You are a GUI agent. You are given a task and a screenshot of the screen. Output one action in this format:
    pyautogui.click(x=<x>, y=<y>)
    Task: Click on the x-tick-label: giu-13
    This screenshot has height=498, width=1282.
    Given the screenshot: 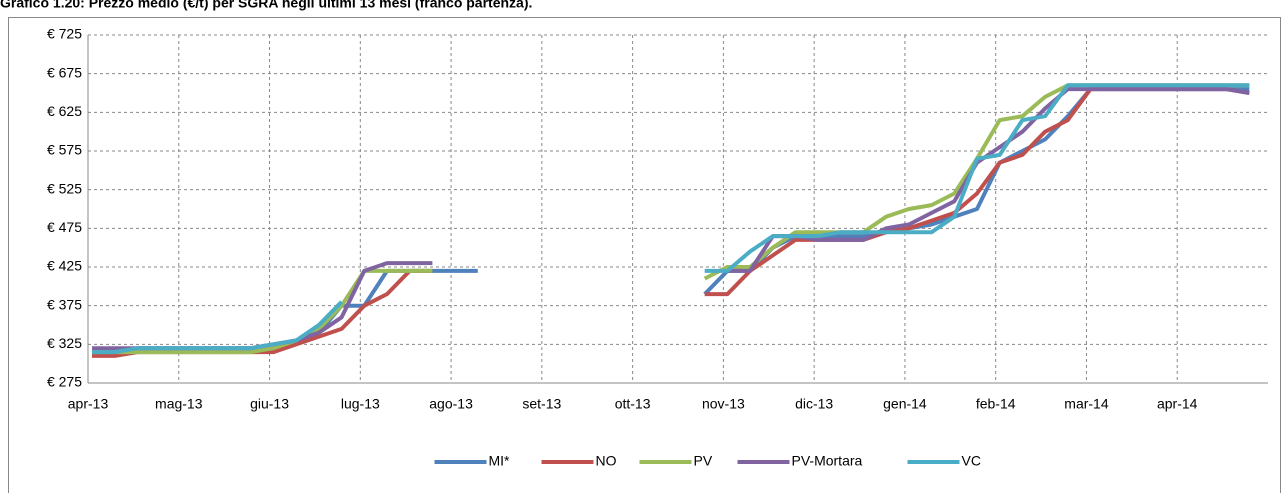 What is the action you would take?
    pyautogui.click(x=269, y=404)
    